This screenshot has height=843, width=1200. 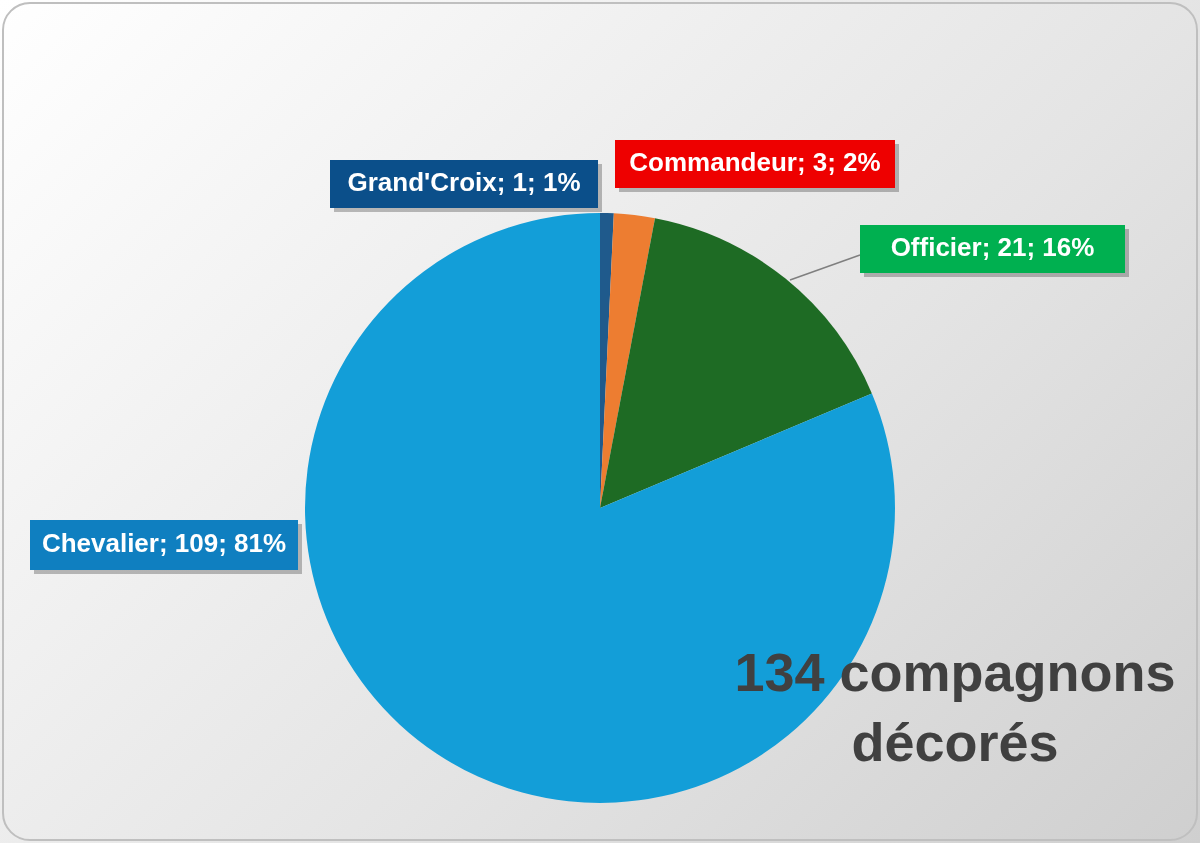 What do you see at coordinates (838, 162) in the screenshot?
I see `data-label: ; 3; 2%` at bounding box center [838, 162].